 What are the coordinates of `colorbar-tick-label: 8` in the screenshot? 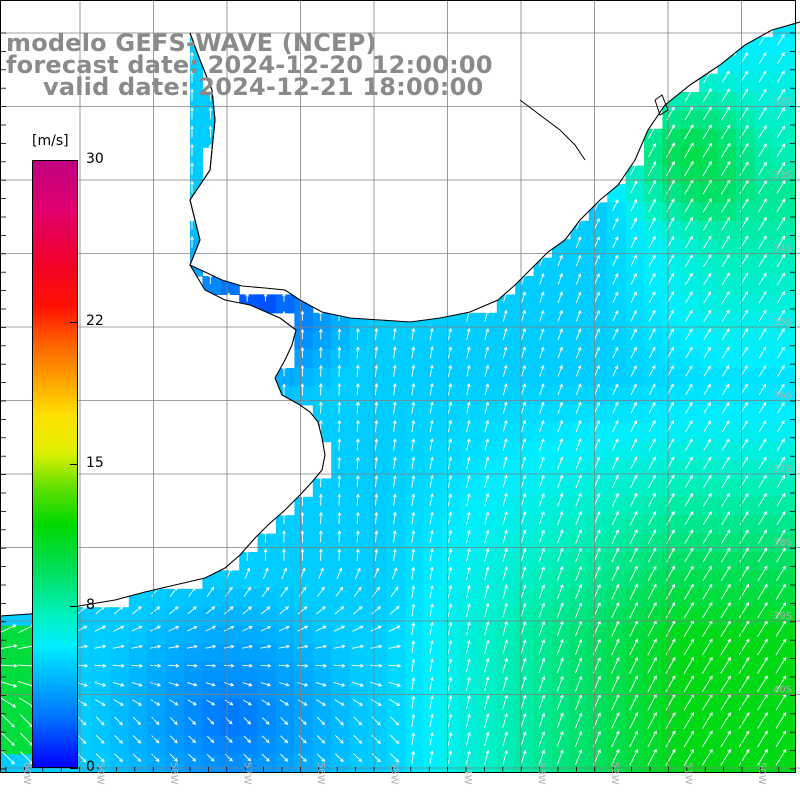 It's located at (90, 604).